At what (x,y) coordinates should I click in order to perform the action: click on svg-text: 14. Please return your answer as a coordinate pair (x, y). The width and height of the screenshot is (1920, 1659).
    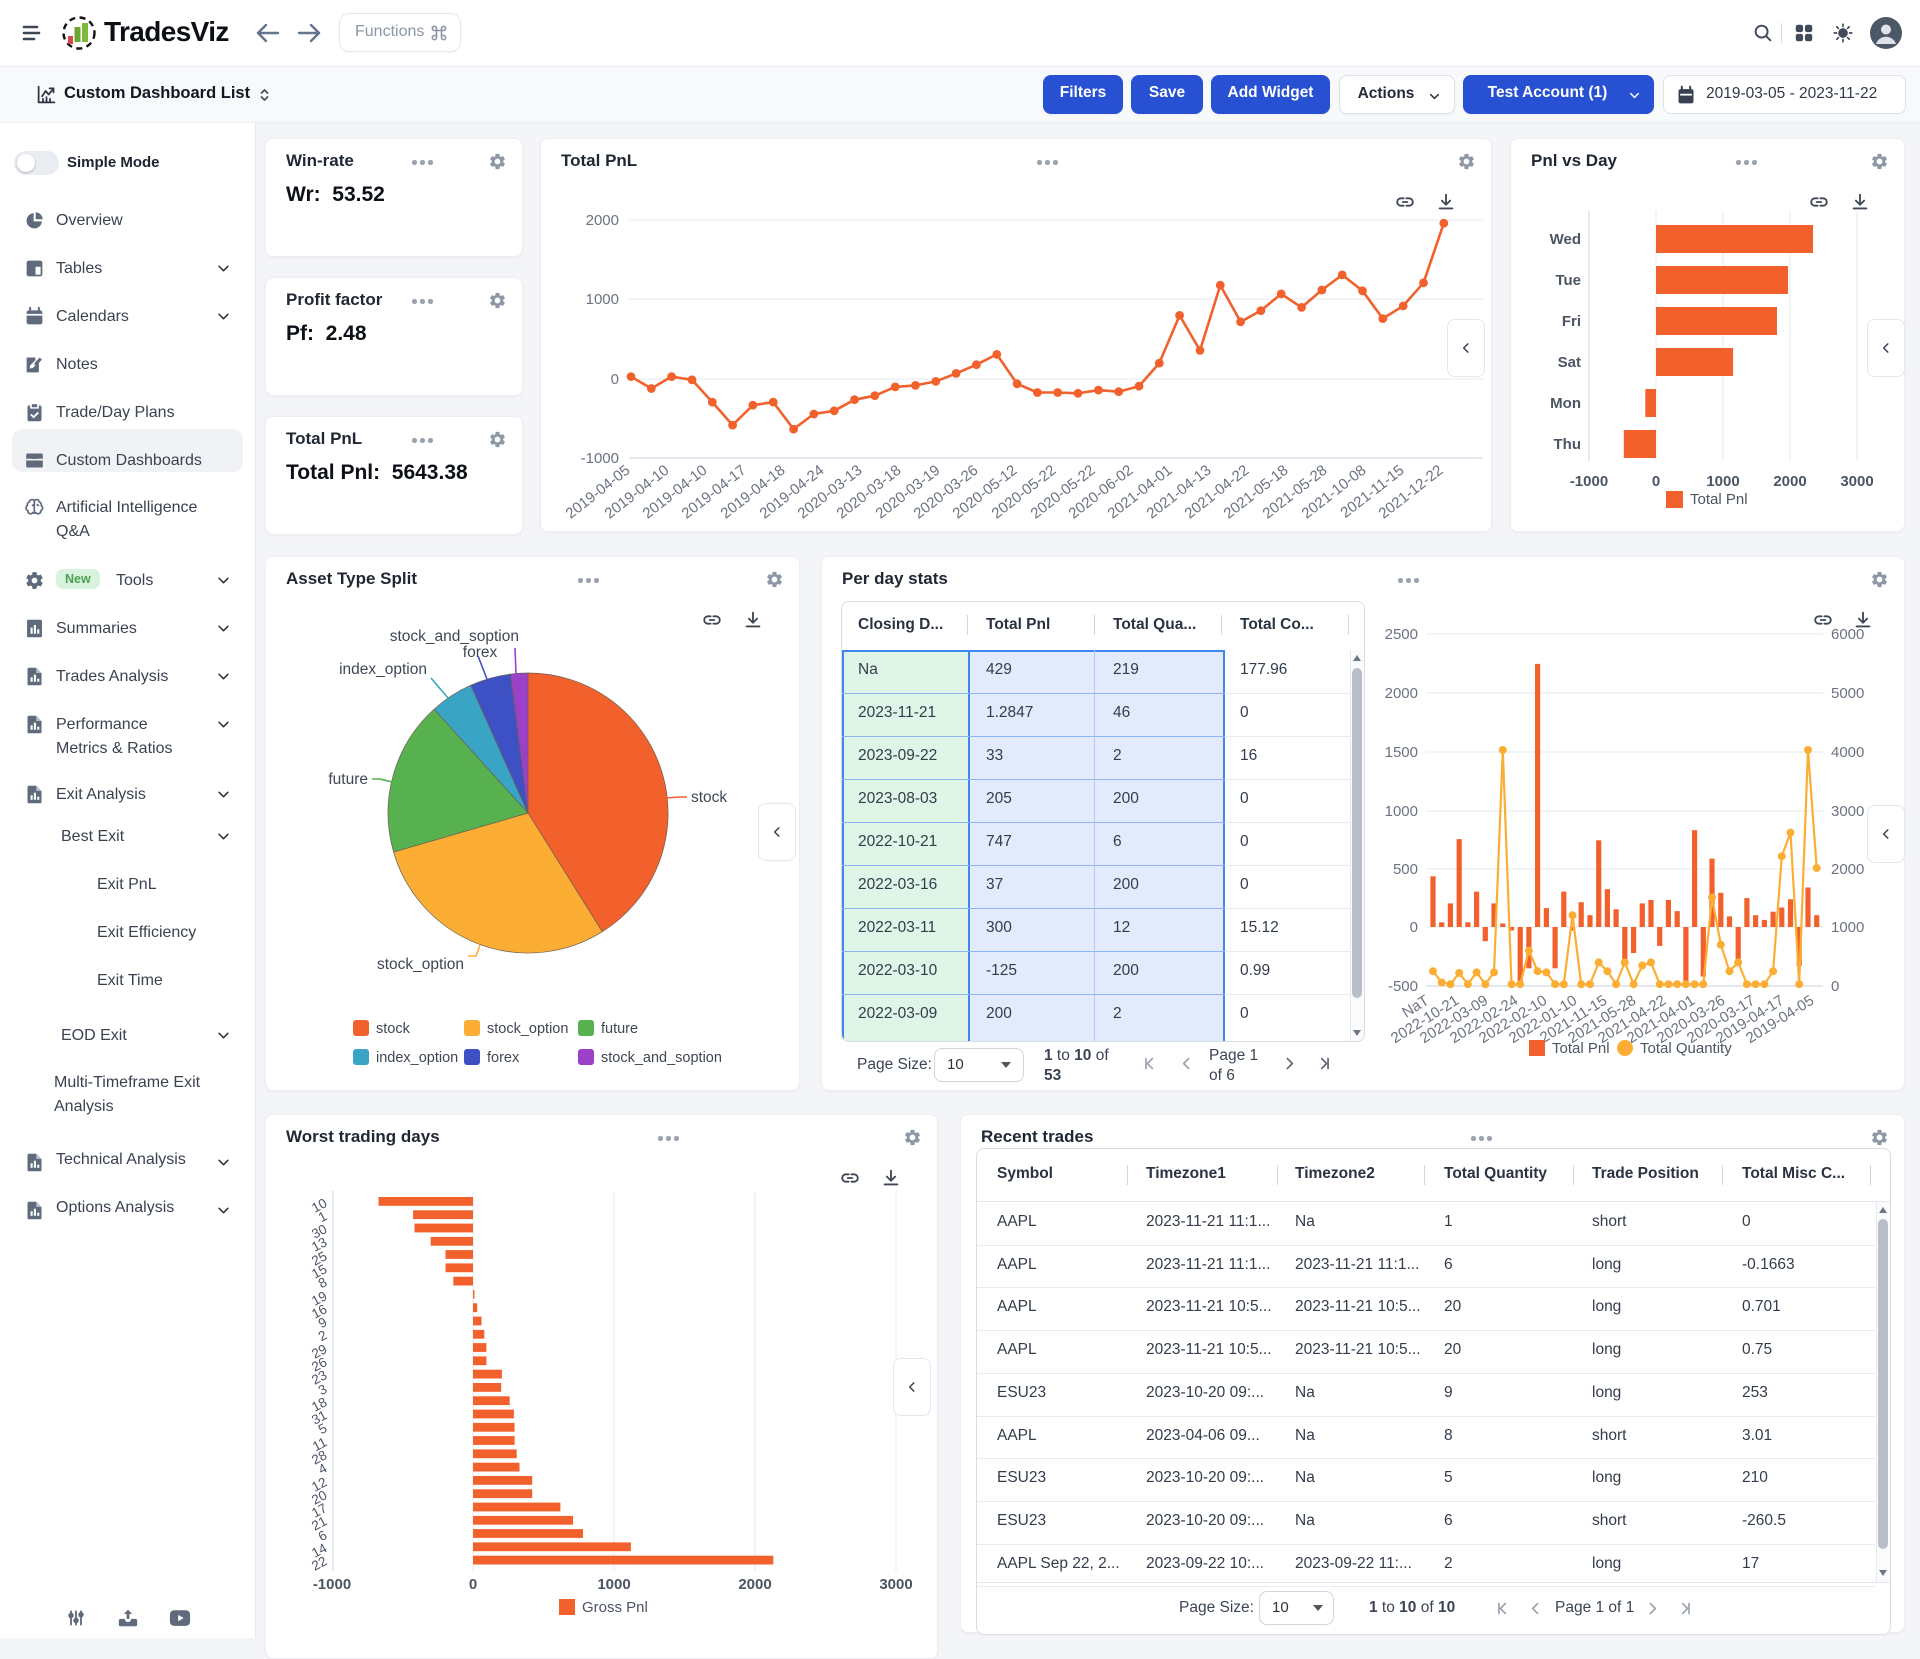
    Looking at the image, I should click on (319, 1550).